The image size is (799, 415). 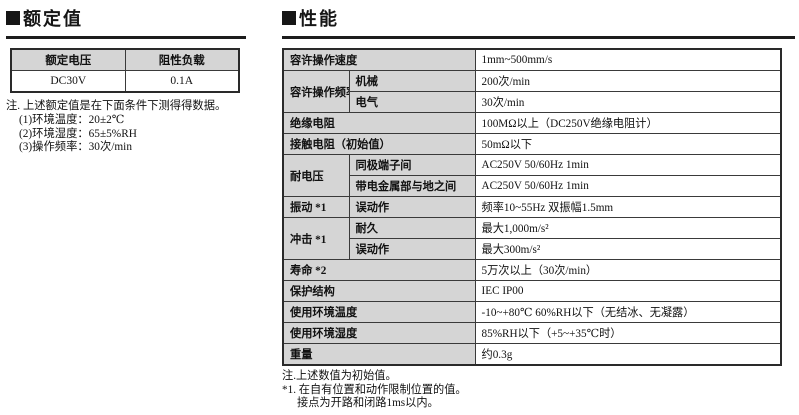 What do you see at coordinates (628, 186) in the screenshot?
I see `perf-value-metal-to-ground: AC250V 50/60Hz 1min` at bounding box center [628, 186].